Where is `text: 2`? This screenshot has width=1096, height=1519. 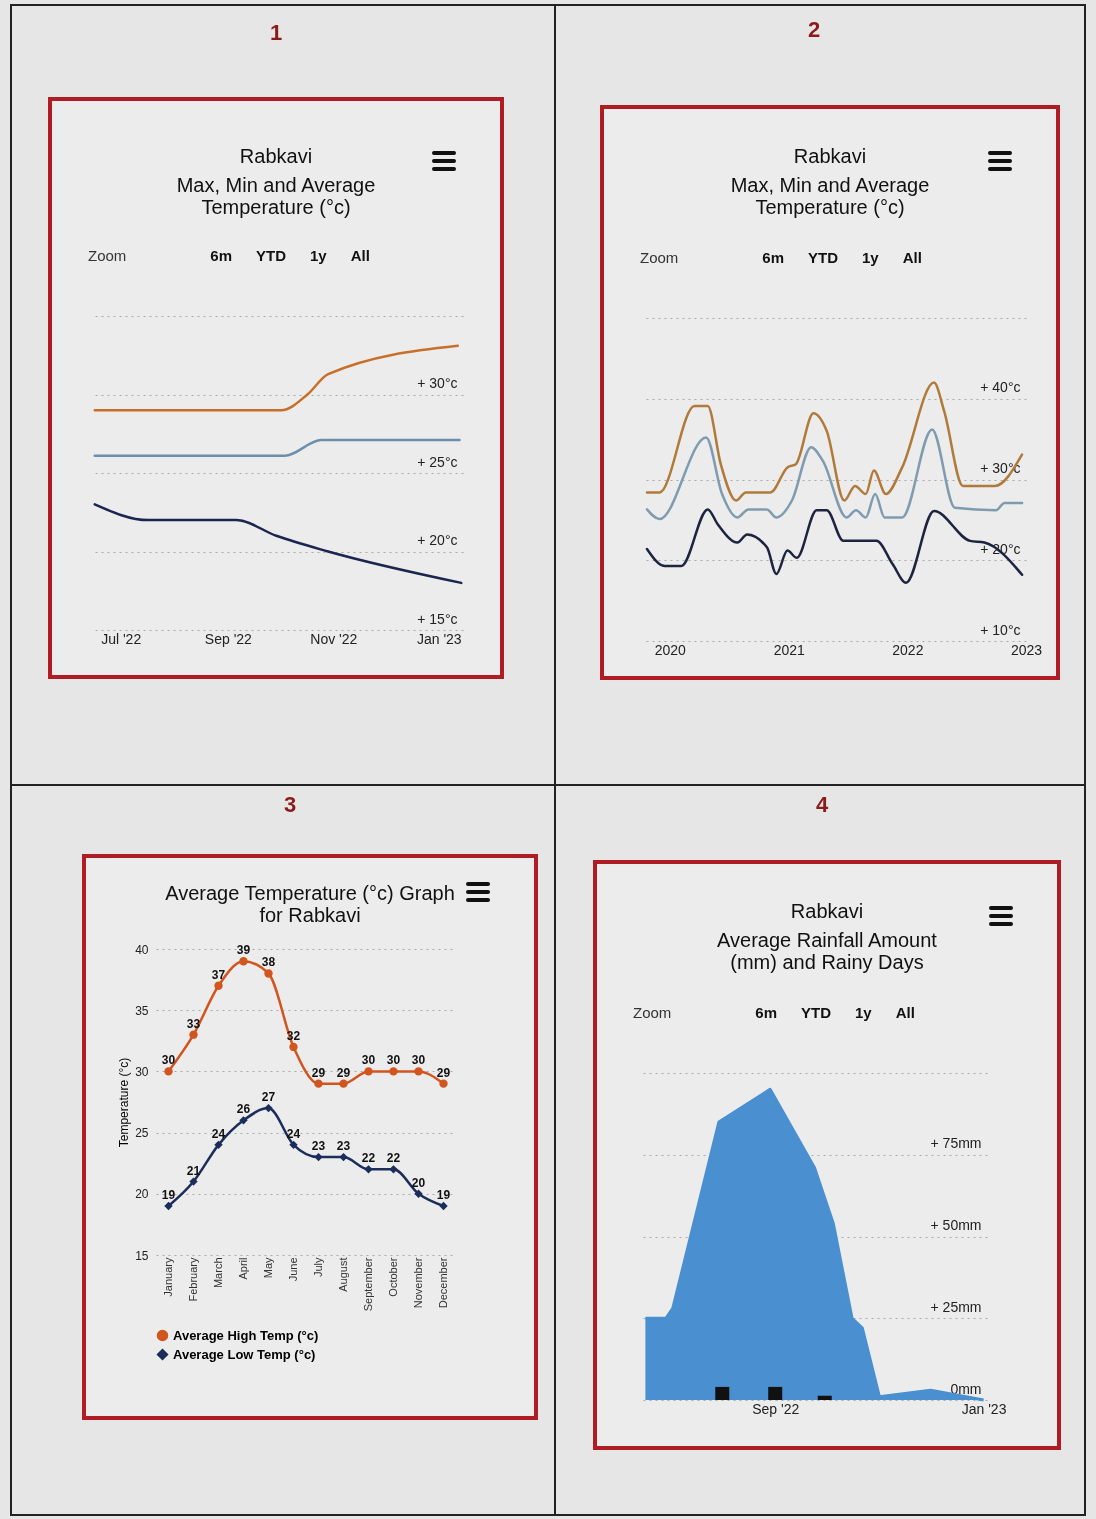
text: 2 is located at coordinates (814, 30).